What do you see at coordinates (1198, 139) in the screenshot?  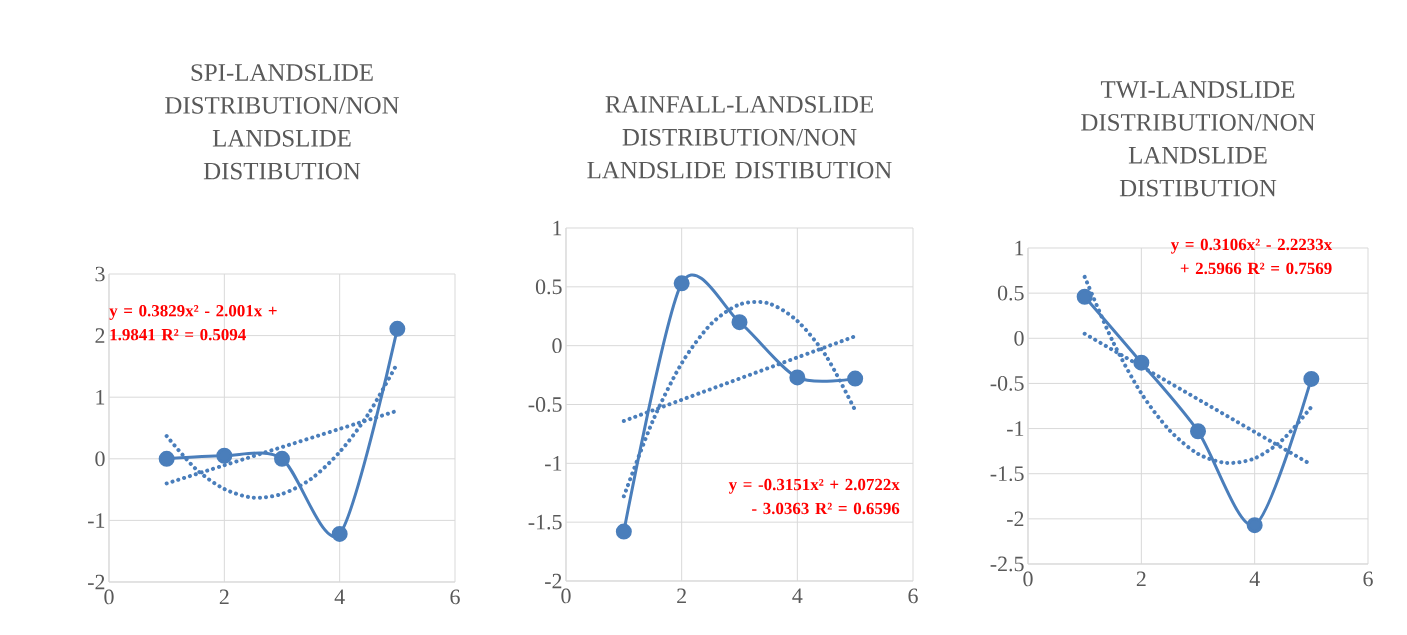 I see `chart-title: TWI-LANDSLIDE DISTRIBUTION/NON LANDSLIDE DISTIBUTION` at bounding box center [1198, 139].